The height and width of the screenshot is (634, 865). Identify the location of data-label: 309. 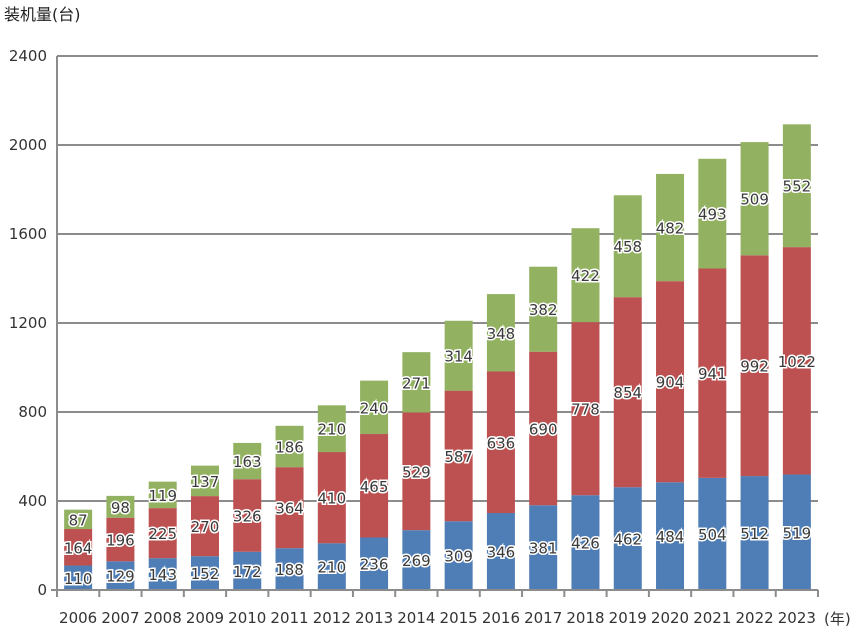
(458, 557).